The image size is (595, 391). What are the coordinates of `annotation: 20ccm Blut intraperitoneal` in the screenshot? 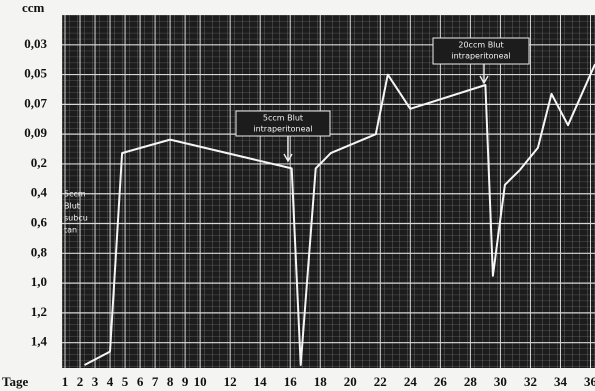 It's located at (481, 61).